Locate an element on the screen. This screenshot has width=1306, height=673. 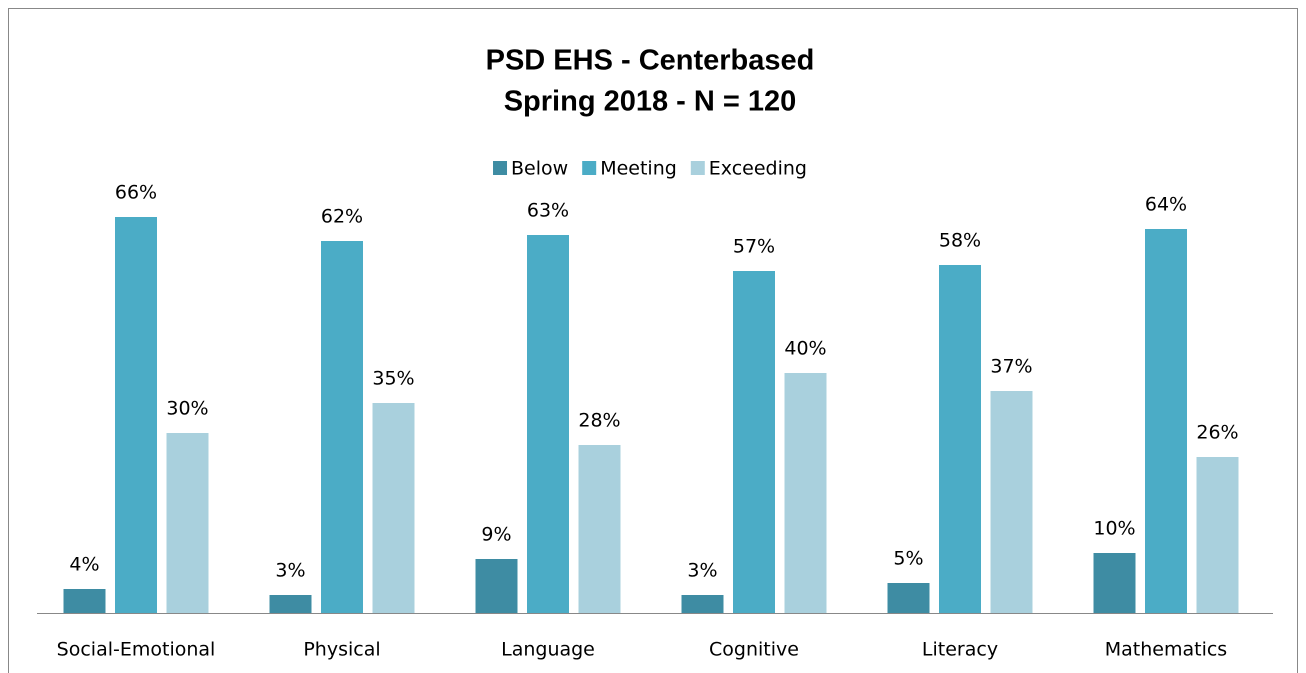
data-label: 64% is located at coordinates (1166, 205).